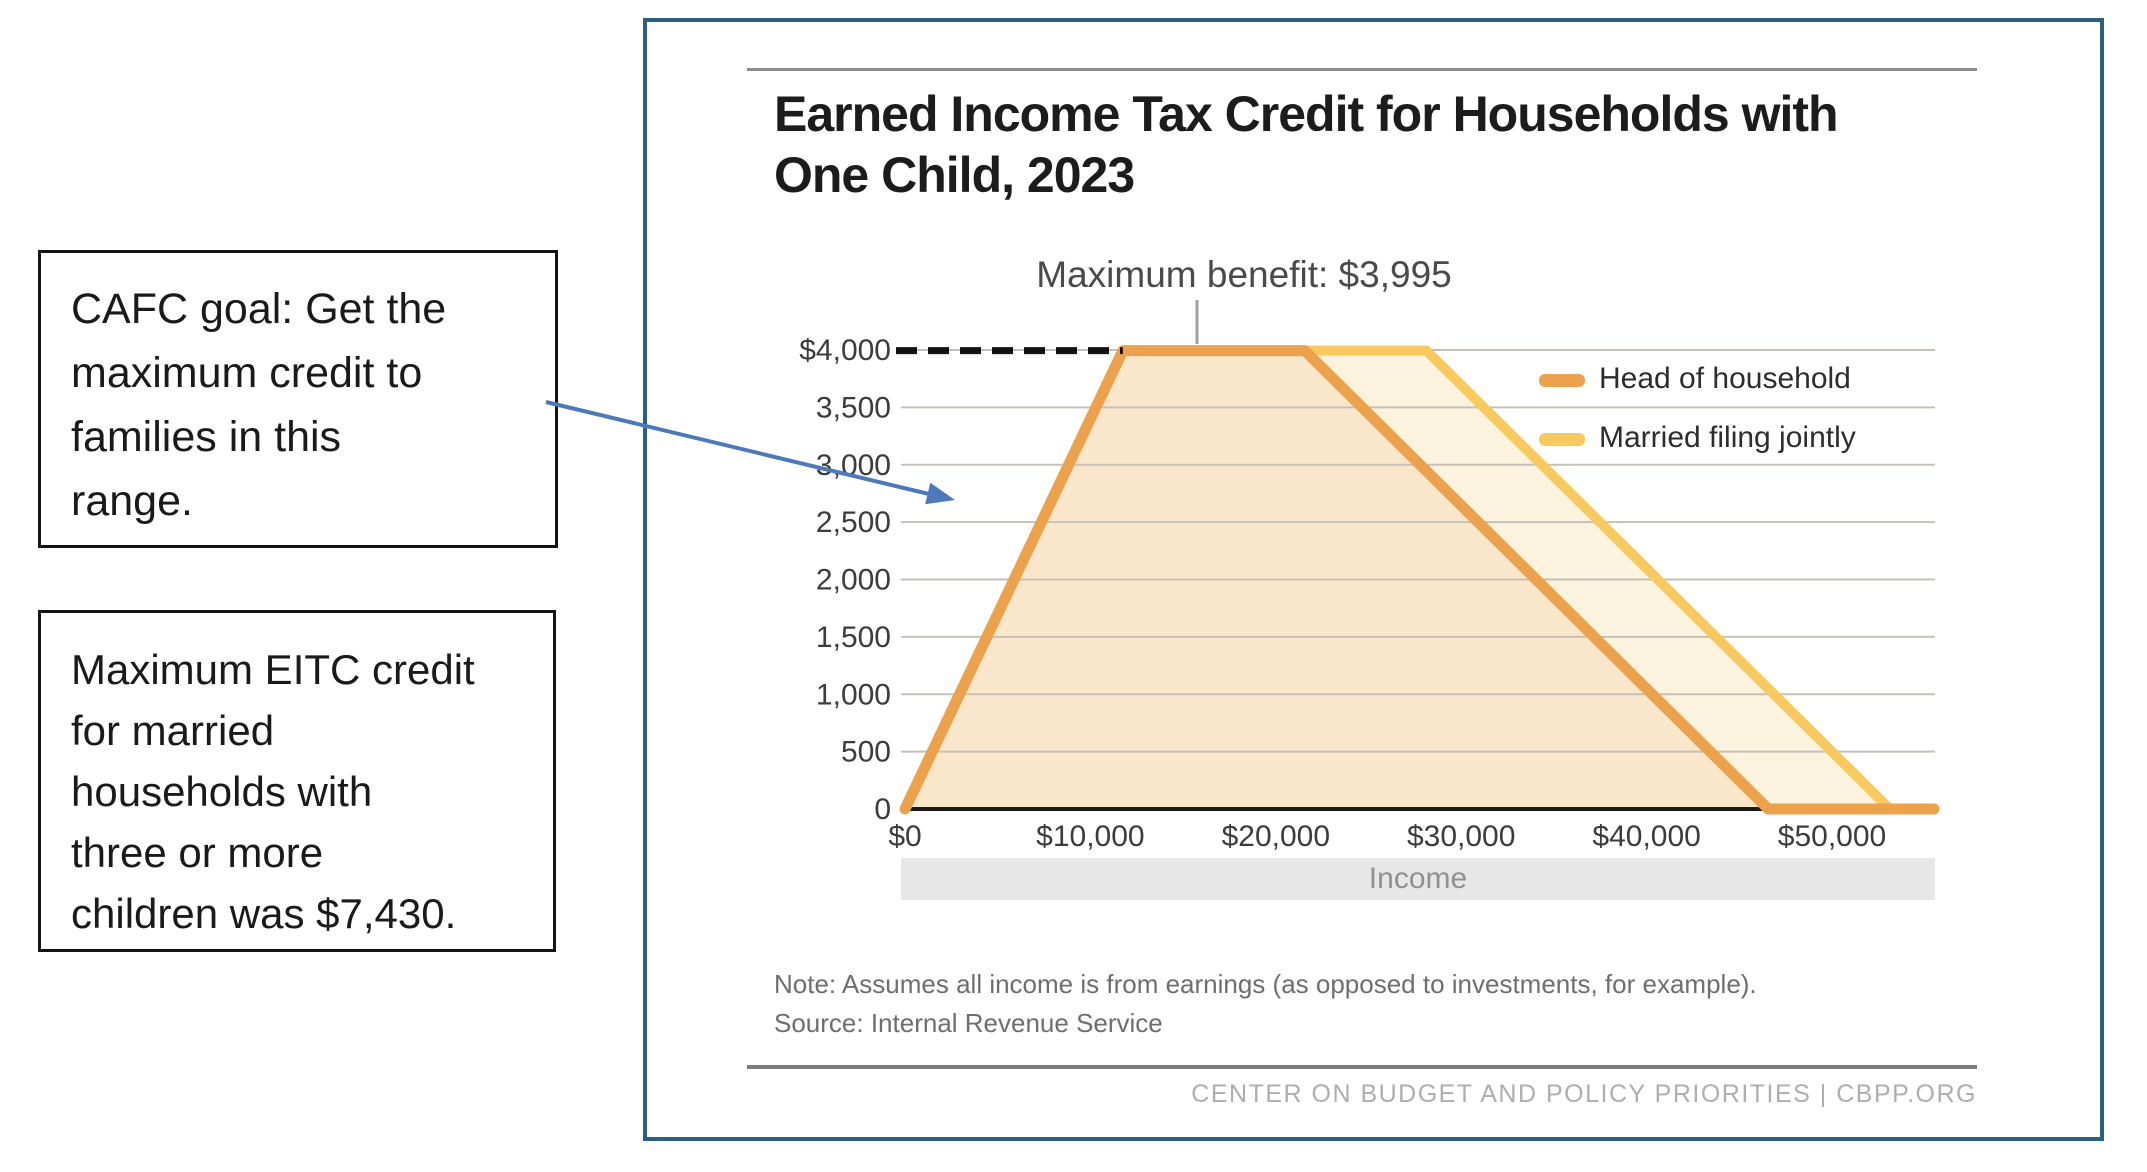 This screenshot has height=1172, width=2147. Describe the element at coordinates (259, 309) in the screenshot. I see `callout-text-line: CAFC goal: Get the` at that location.